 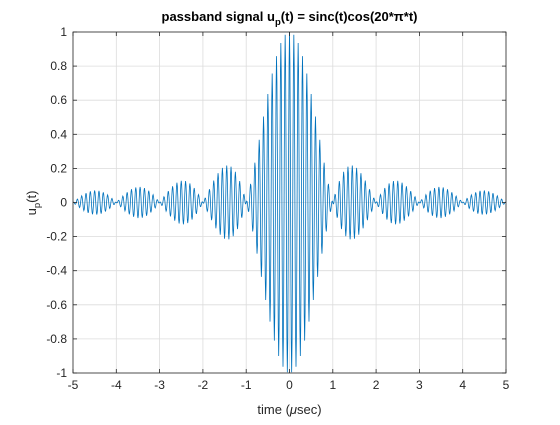 I want to click on y-tick-label: 0.2, so click(x=58, y=168).